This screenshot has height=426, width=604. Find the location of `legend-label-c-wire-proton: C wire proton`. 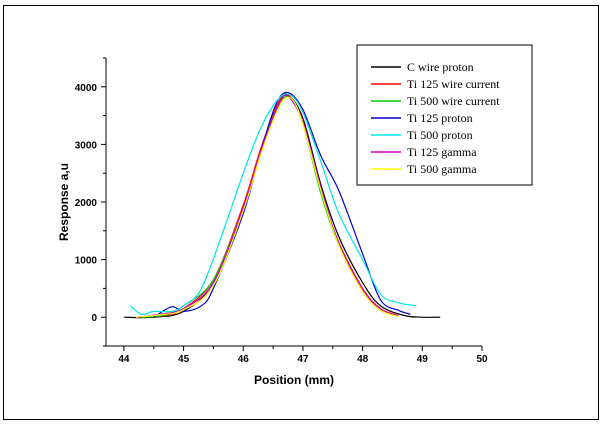

legend-label-c-wire-proton: C wire proton is located at coordinates (440, 67).